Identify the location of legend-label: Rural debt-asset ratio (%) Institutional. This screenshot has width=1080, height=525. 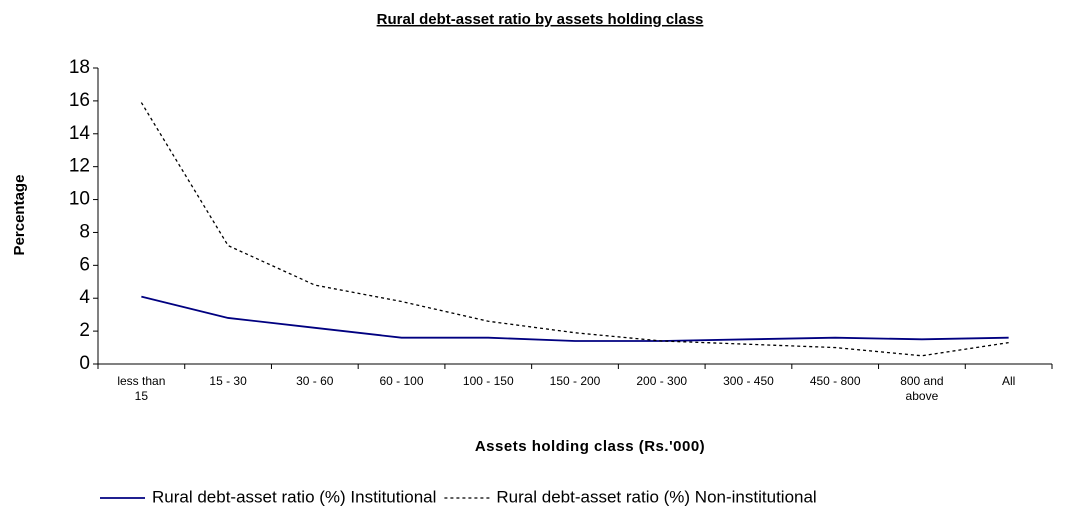
(294, 496).